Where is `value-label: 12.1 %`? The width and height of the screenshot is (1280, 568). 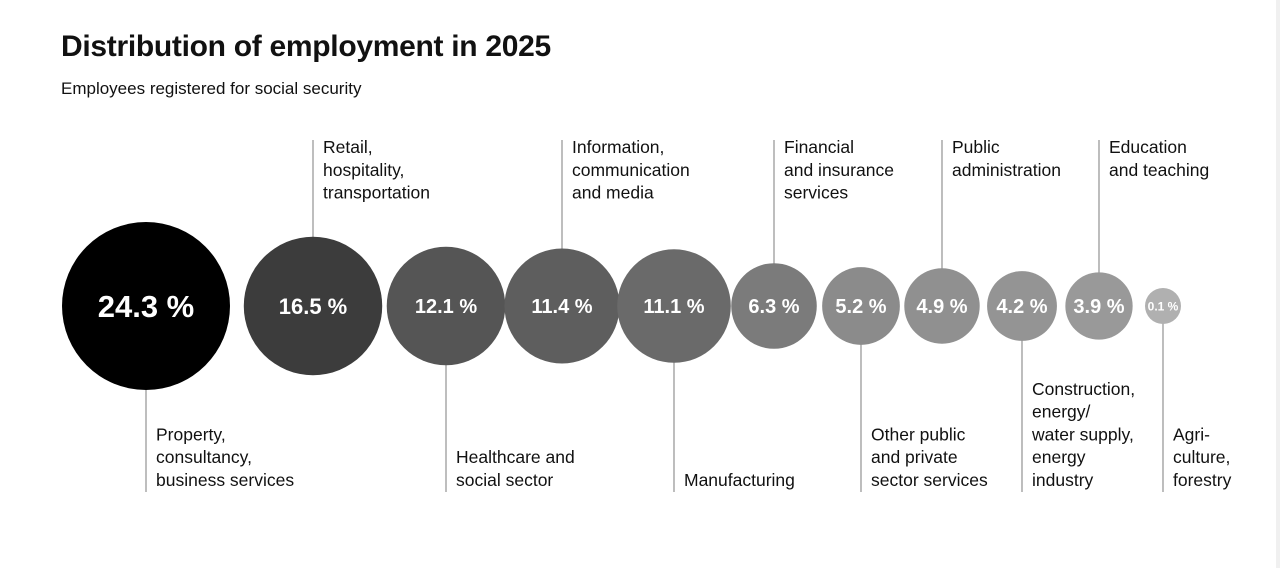 value-label: 12.1 % is located at coordinates (446, 307).